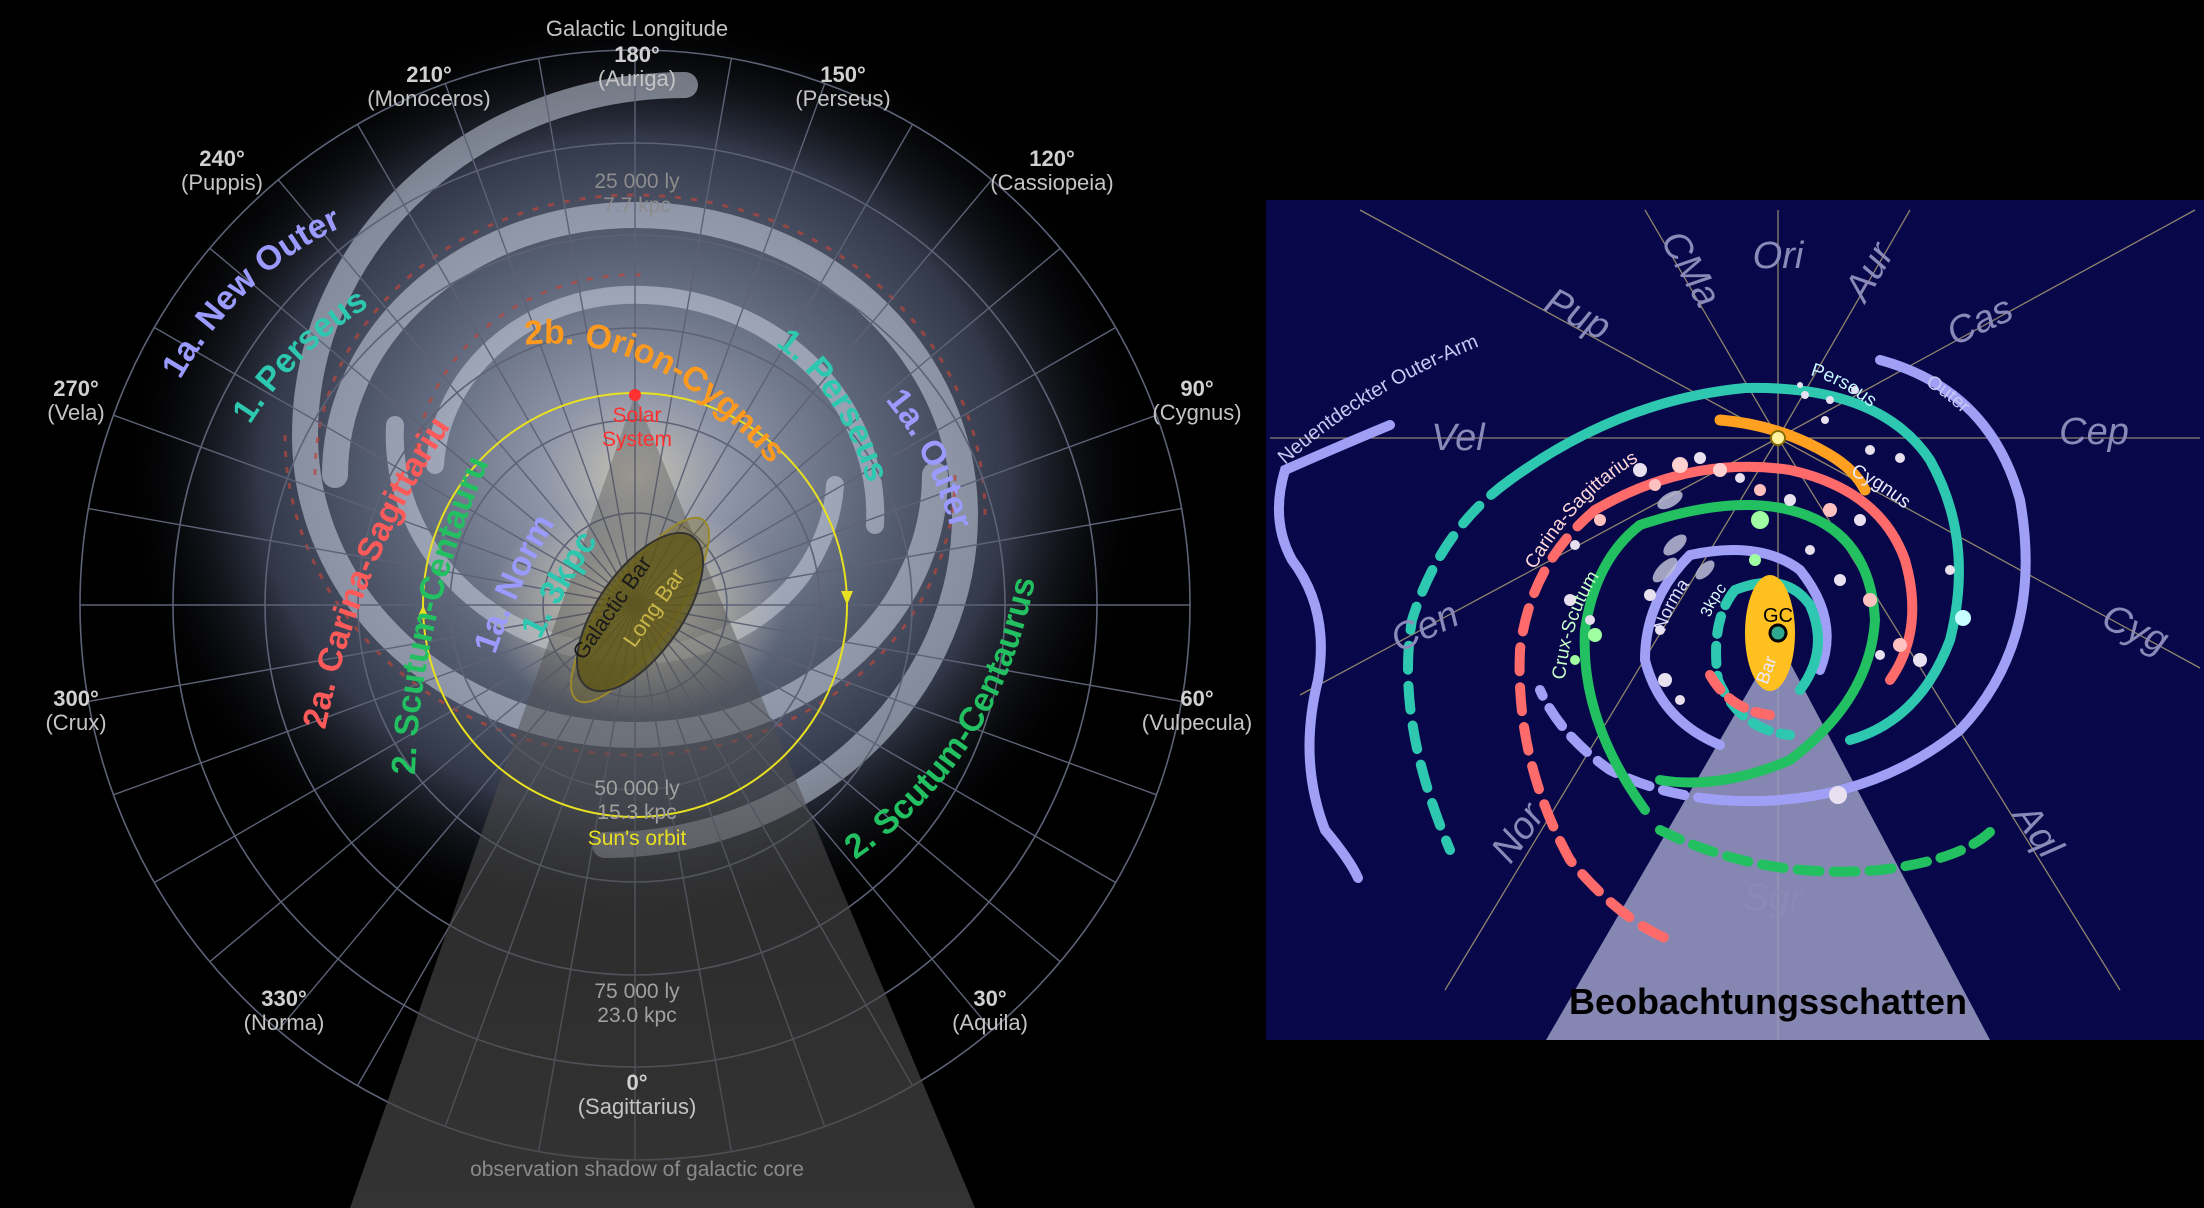 The height and width of the screenshot is (1208, 2204). Describe the element at coordinates (1052, 158) in the screenshot. I see `longitude-120-deg: 120°` at that location.